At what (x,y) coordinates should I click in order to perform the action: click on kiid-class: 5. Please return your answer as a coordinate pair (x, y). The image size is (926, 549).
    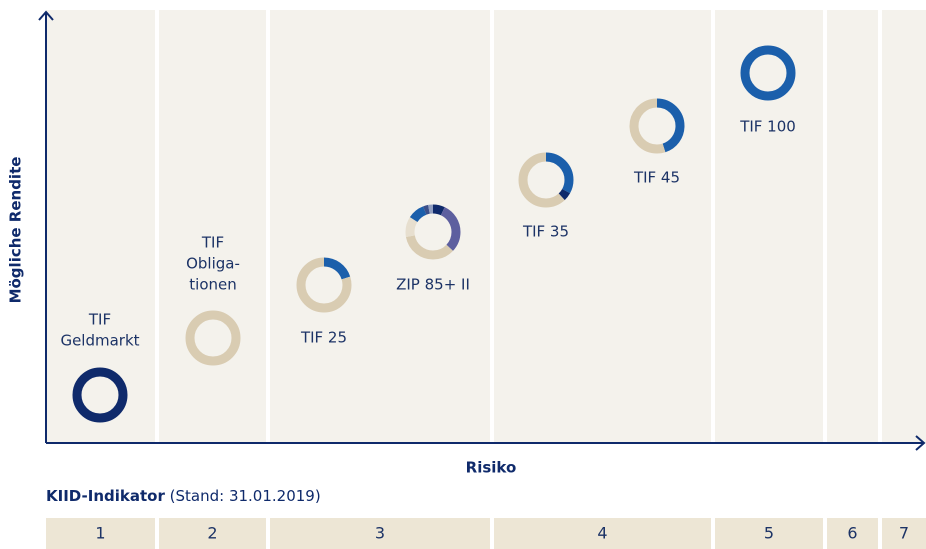
    Looking at the image, I should click on (769, 533).